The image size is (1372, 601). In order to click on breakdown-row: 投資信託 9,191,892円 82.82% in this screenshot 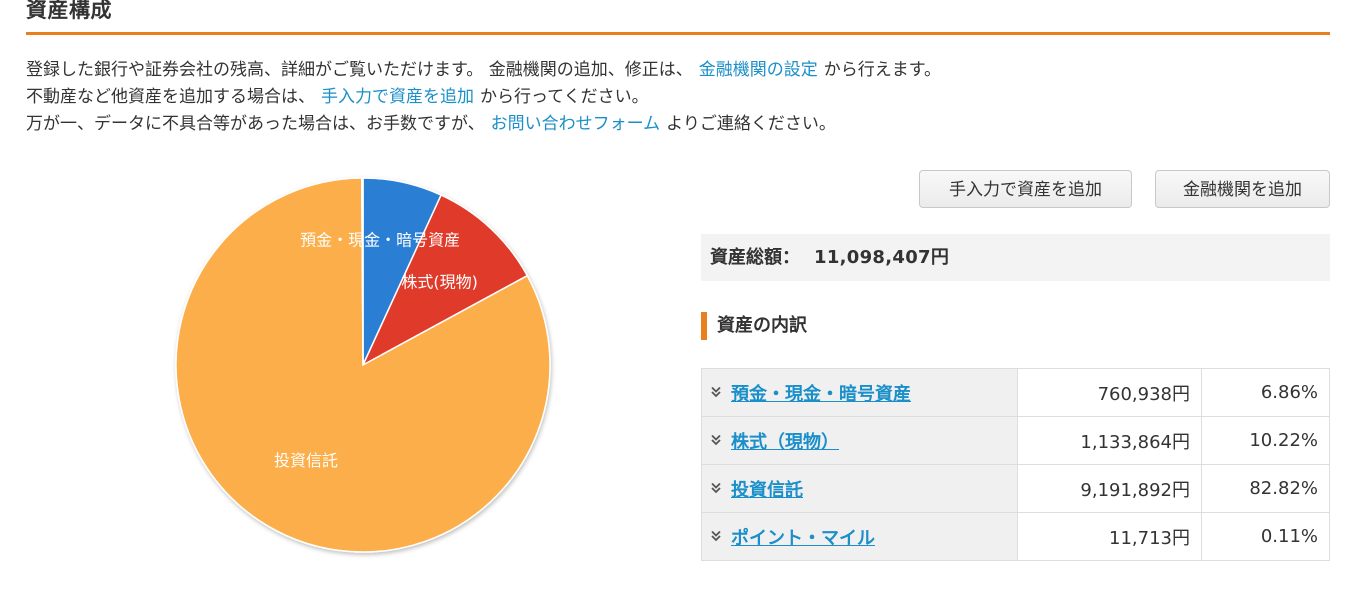, I will do `click(1015, 488)`.